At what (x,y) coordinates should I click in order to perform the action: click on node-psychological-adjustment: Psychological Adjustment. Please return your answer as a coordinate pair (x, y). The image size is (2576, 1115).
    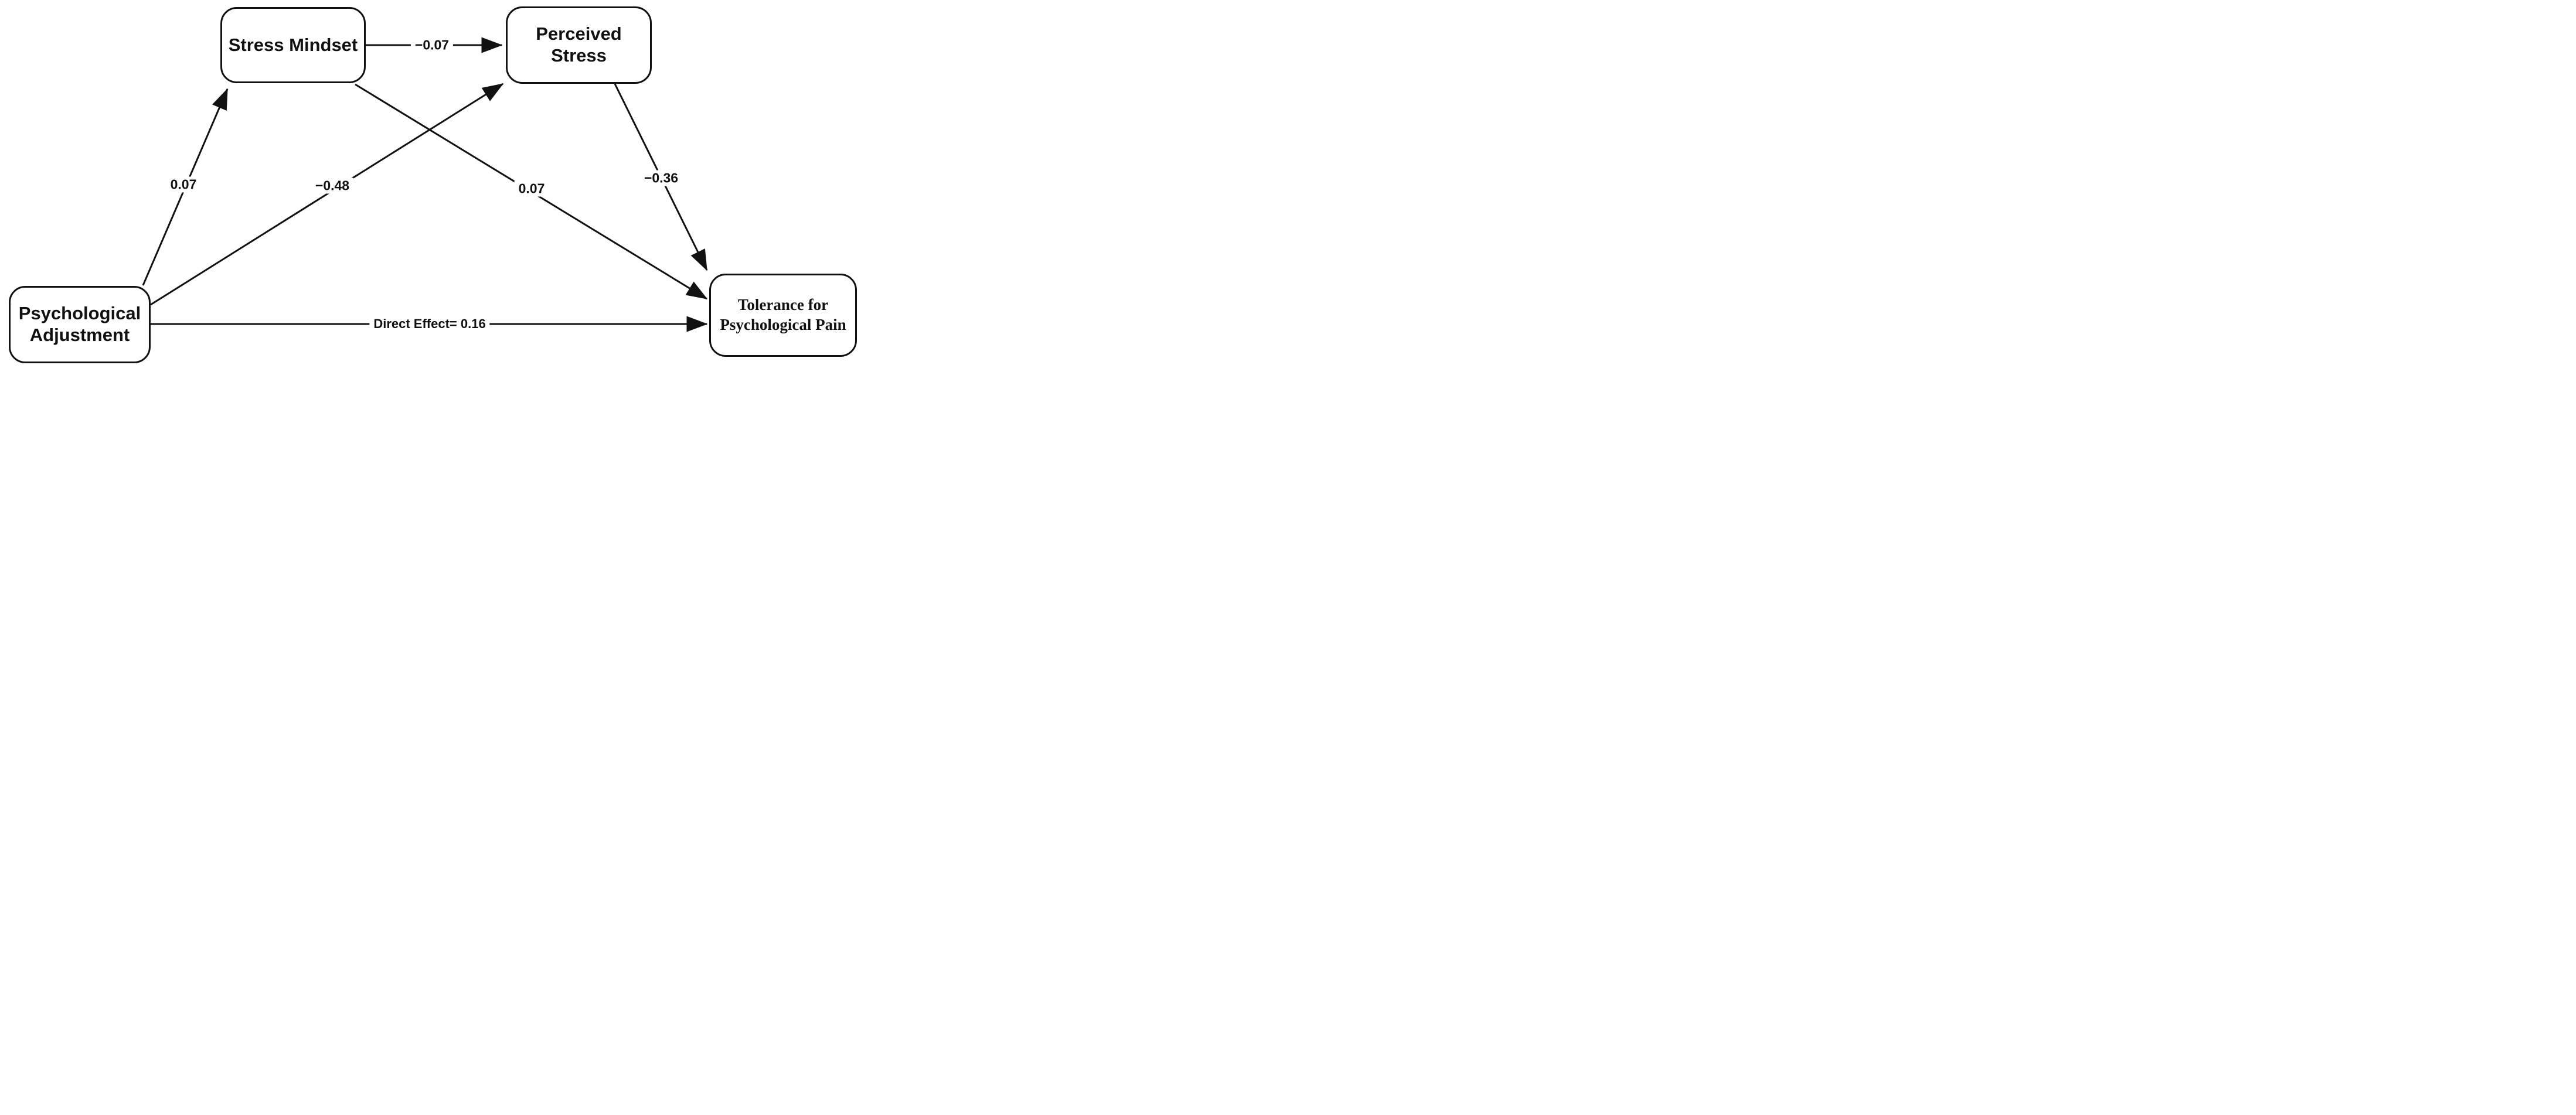
    Looking at the image, I should click on (80, 324).